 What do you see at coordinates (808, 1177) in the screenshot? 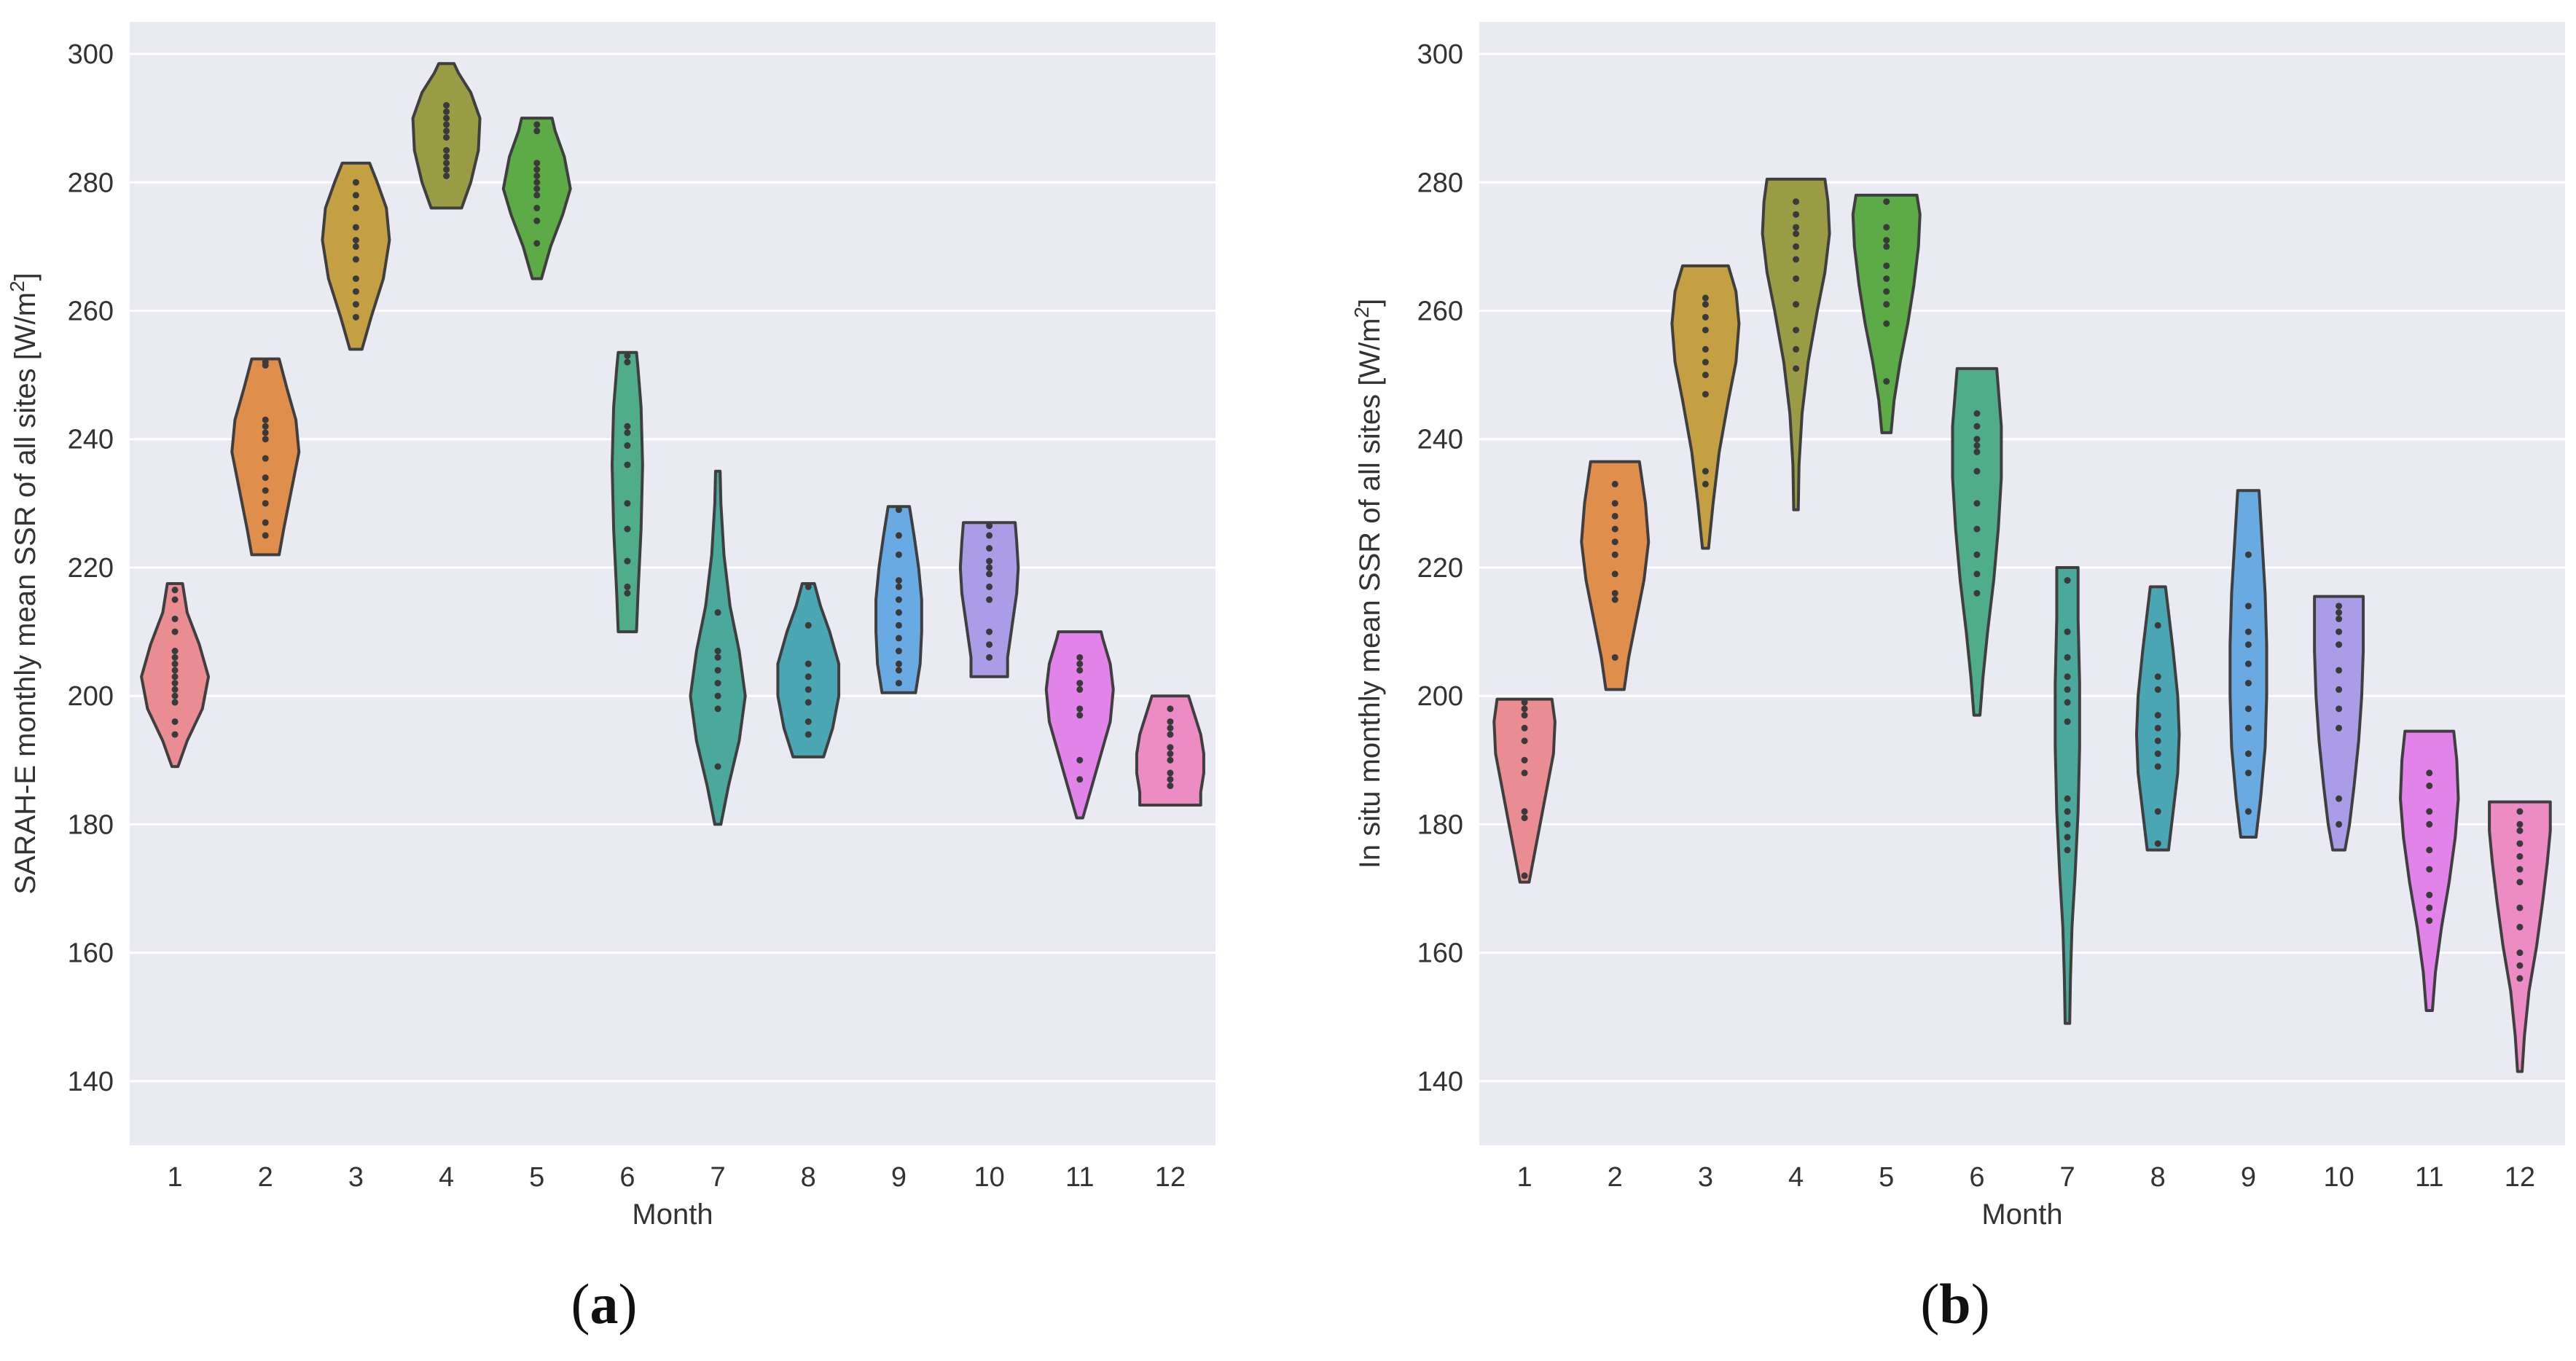
I see `x-tick-label: 8` at bounding box center [808, 1177].